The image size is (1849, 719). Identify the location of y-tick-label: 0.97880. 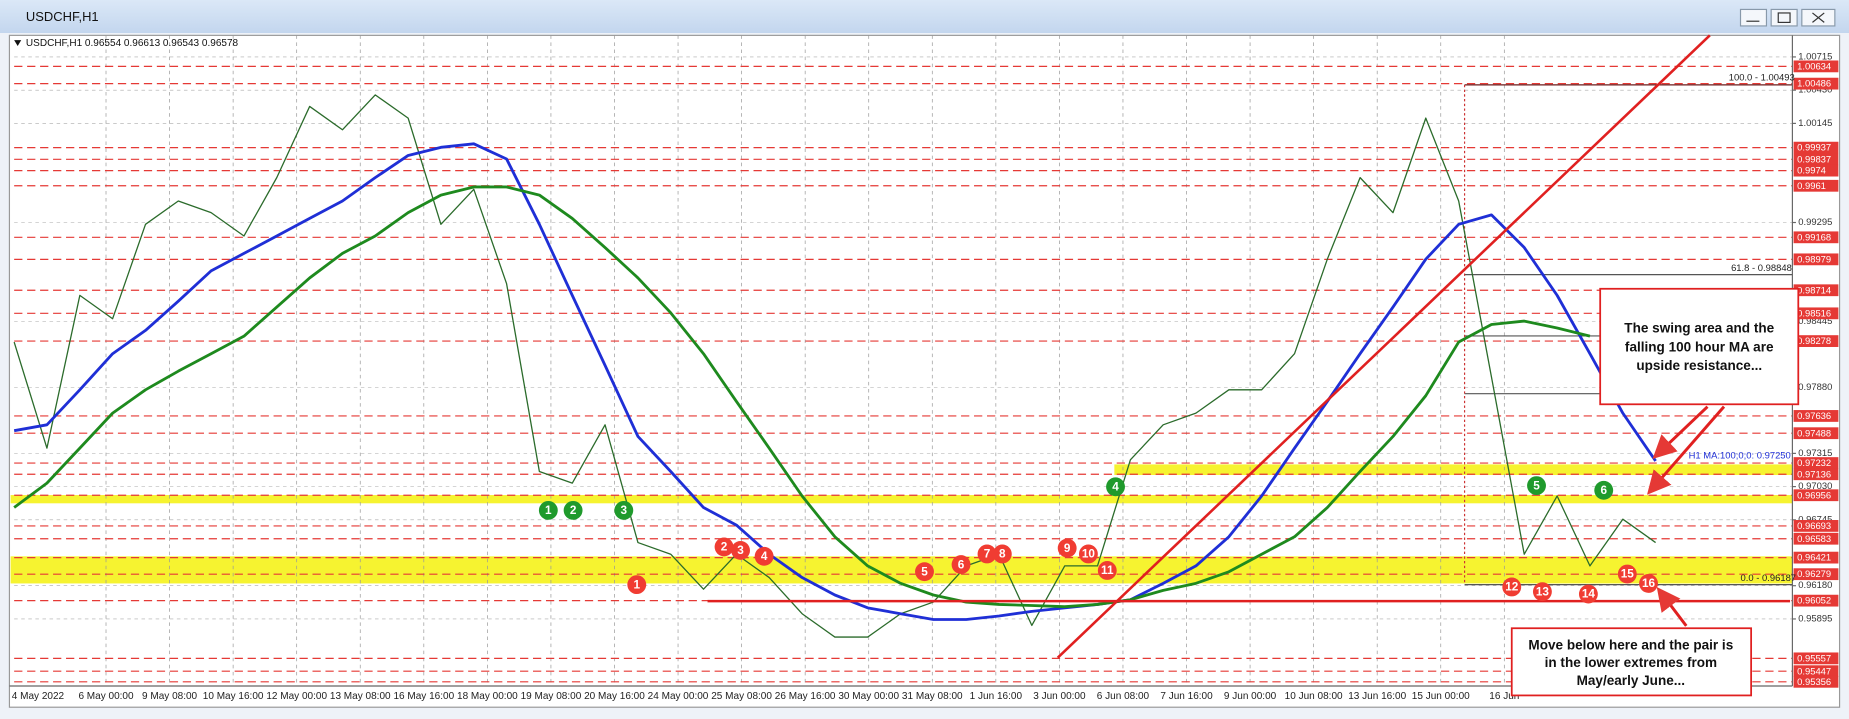
(1815, 386).